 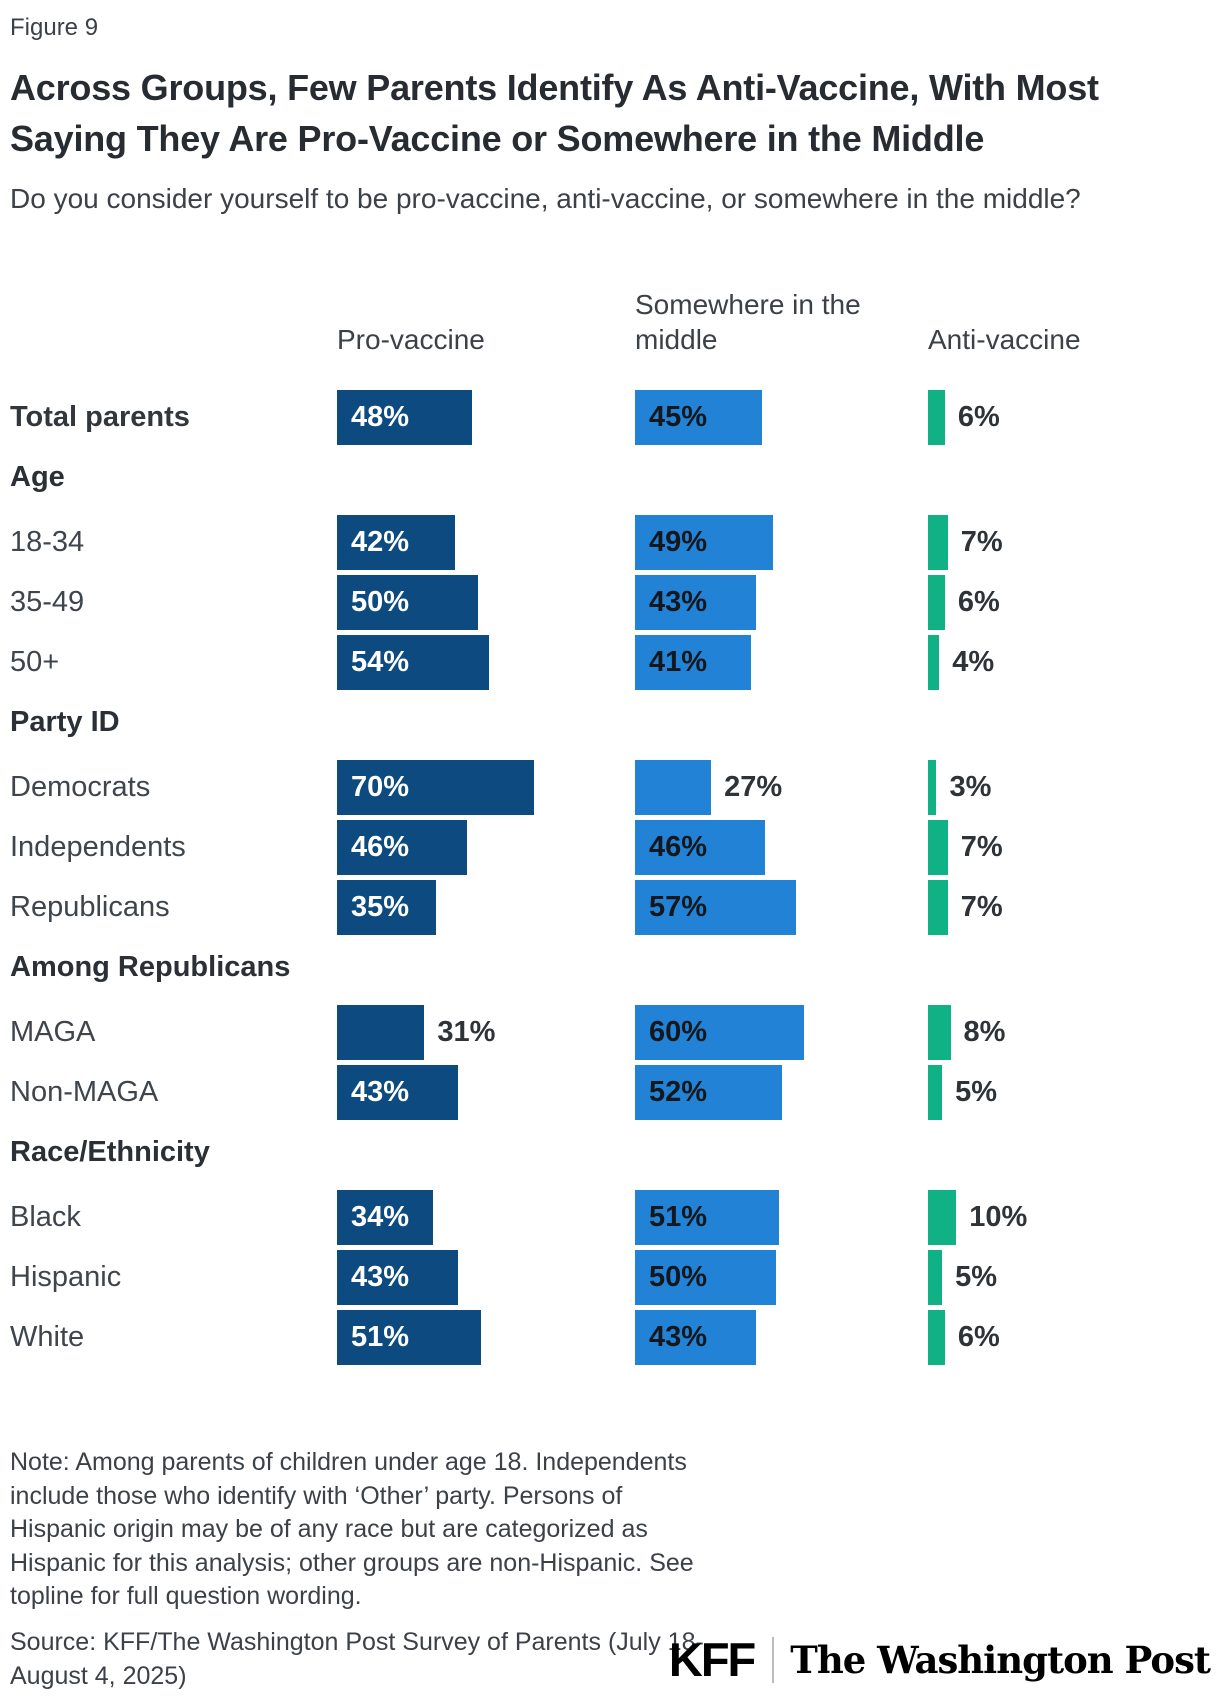 What do you see at coordinates (942, 1217) in the screenshot?
I see `bar-black-anti-vaccine` at bounding box center [942, 1217].